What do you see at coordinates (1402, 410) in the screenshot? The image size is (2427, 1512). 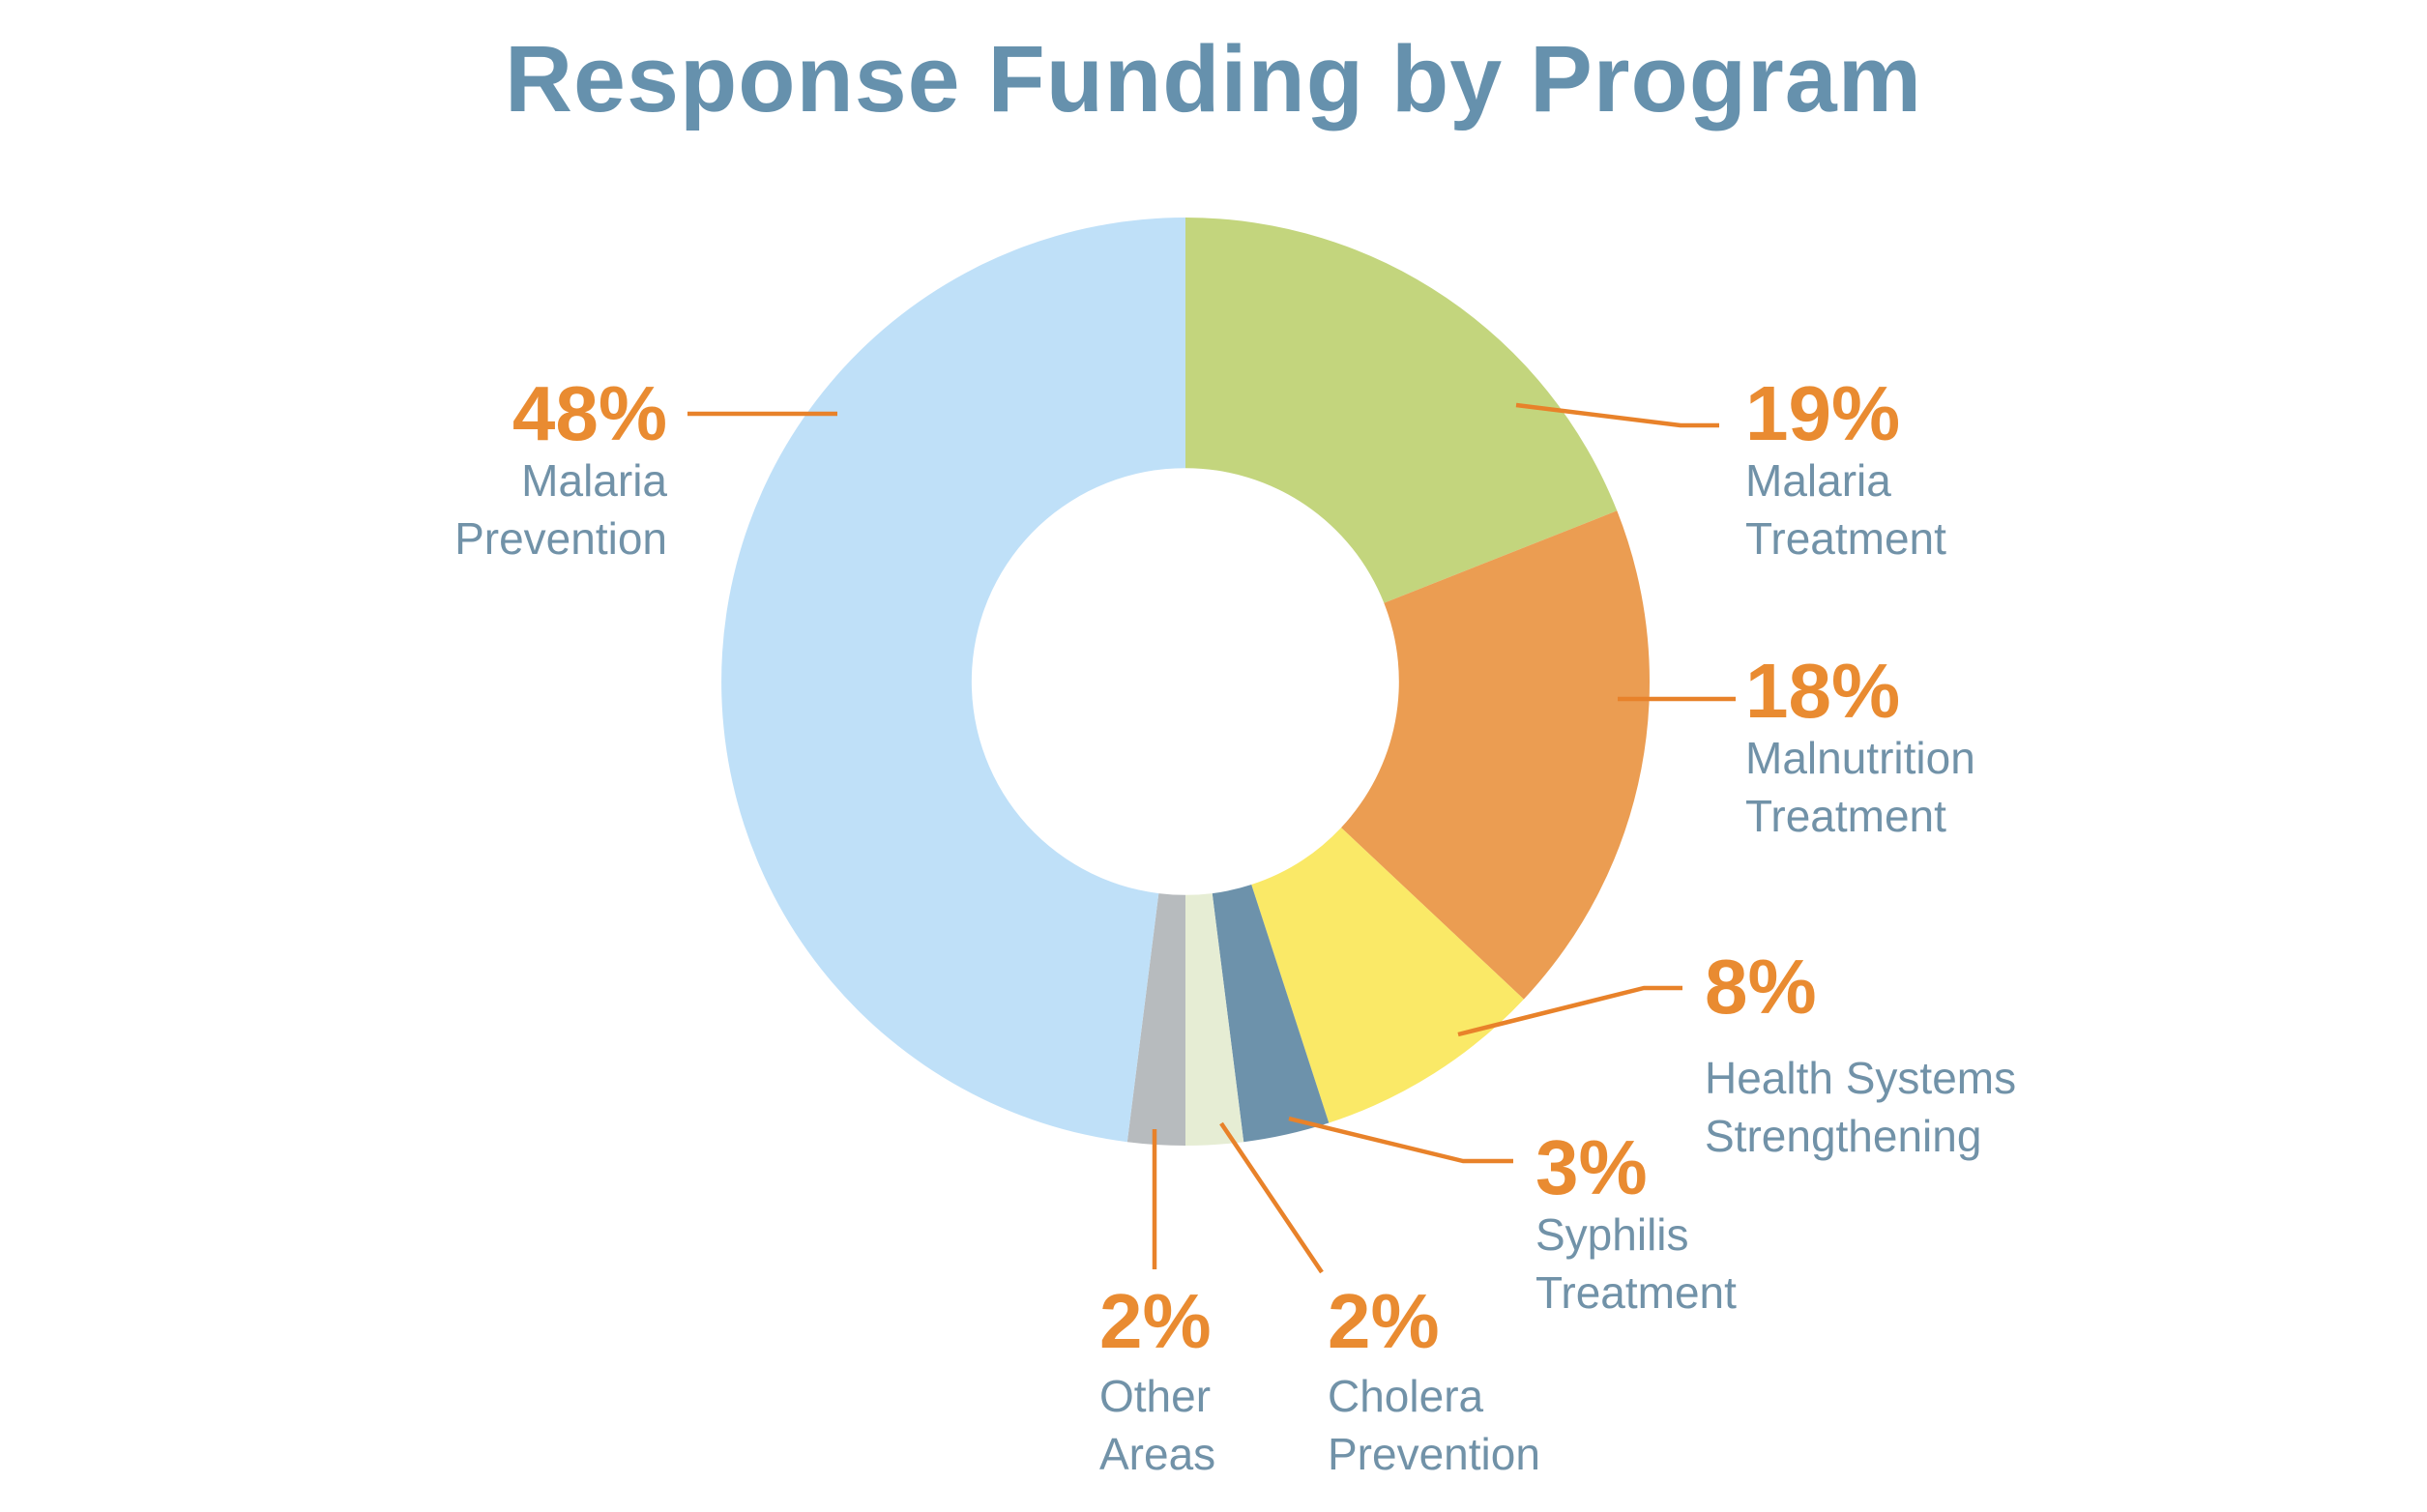 I see `malaria-treatment-slice` at bounding box center [1402, 410].